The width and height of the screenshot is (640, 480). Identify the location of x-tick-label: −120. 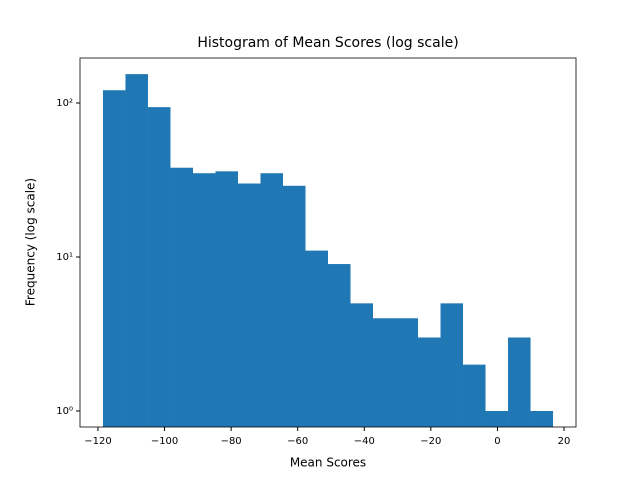
(97, 441).